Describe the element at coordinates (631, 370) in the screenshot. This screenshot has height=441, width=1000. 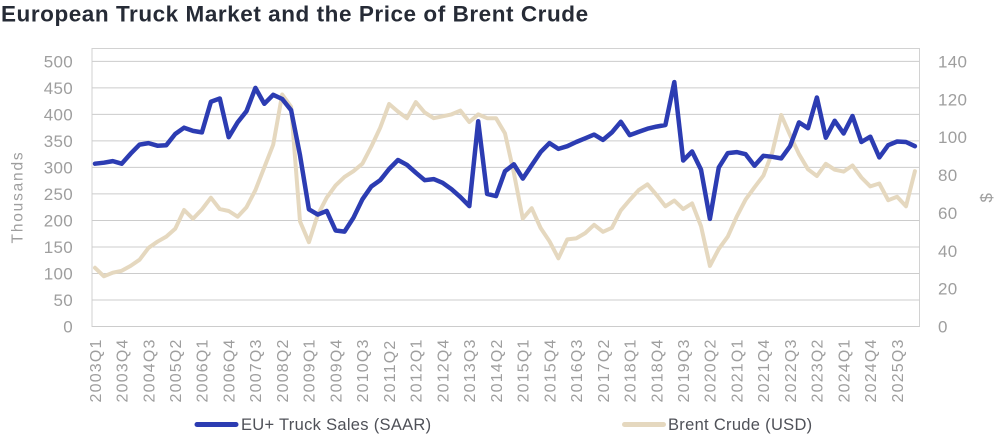
I see `svg-text: 2018Q1` at that location.